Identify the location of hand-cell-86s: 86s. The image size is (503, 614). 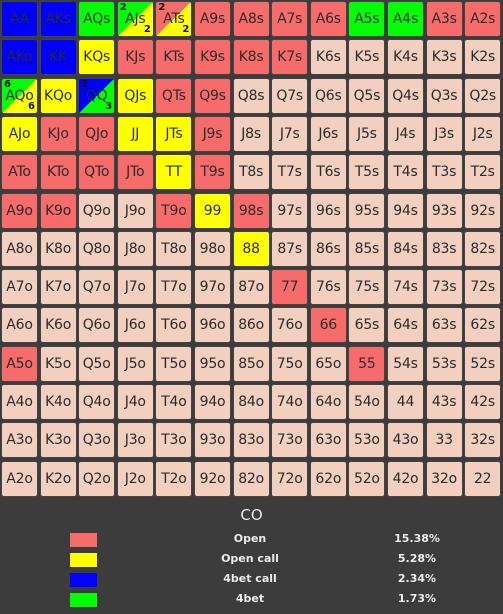
(328, 248).